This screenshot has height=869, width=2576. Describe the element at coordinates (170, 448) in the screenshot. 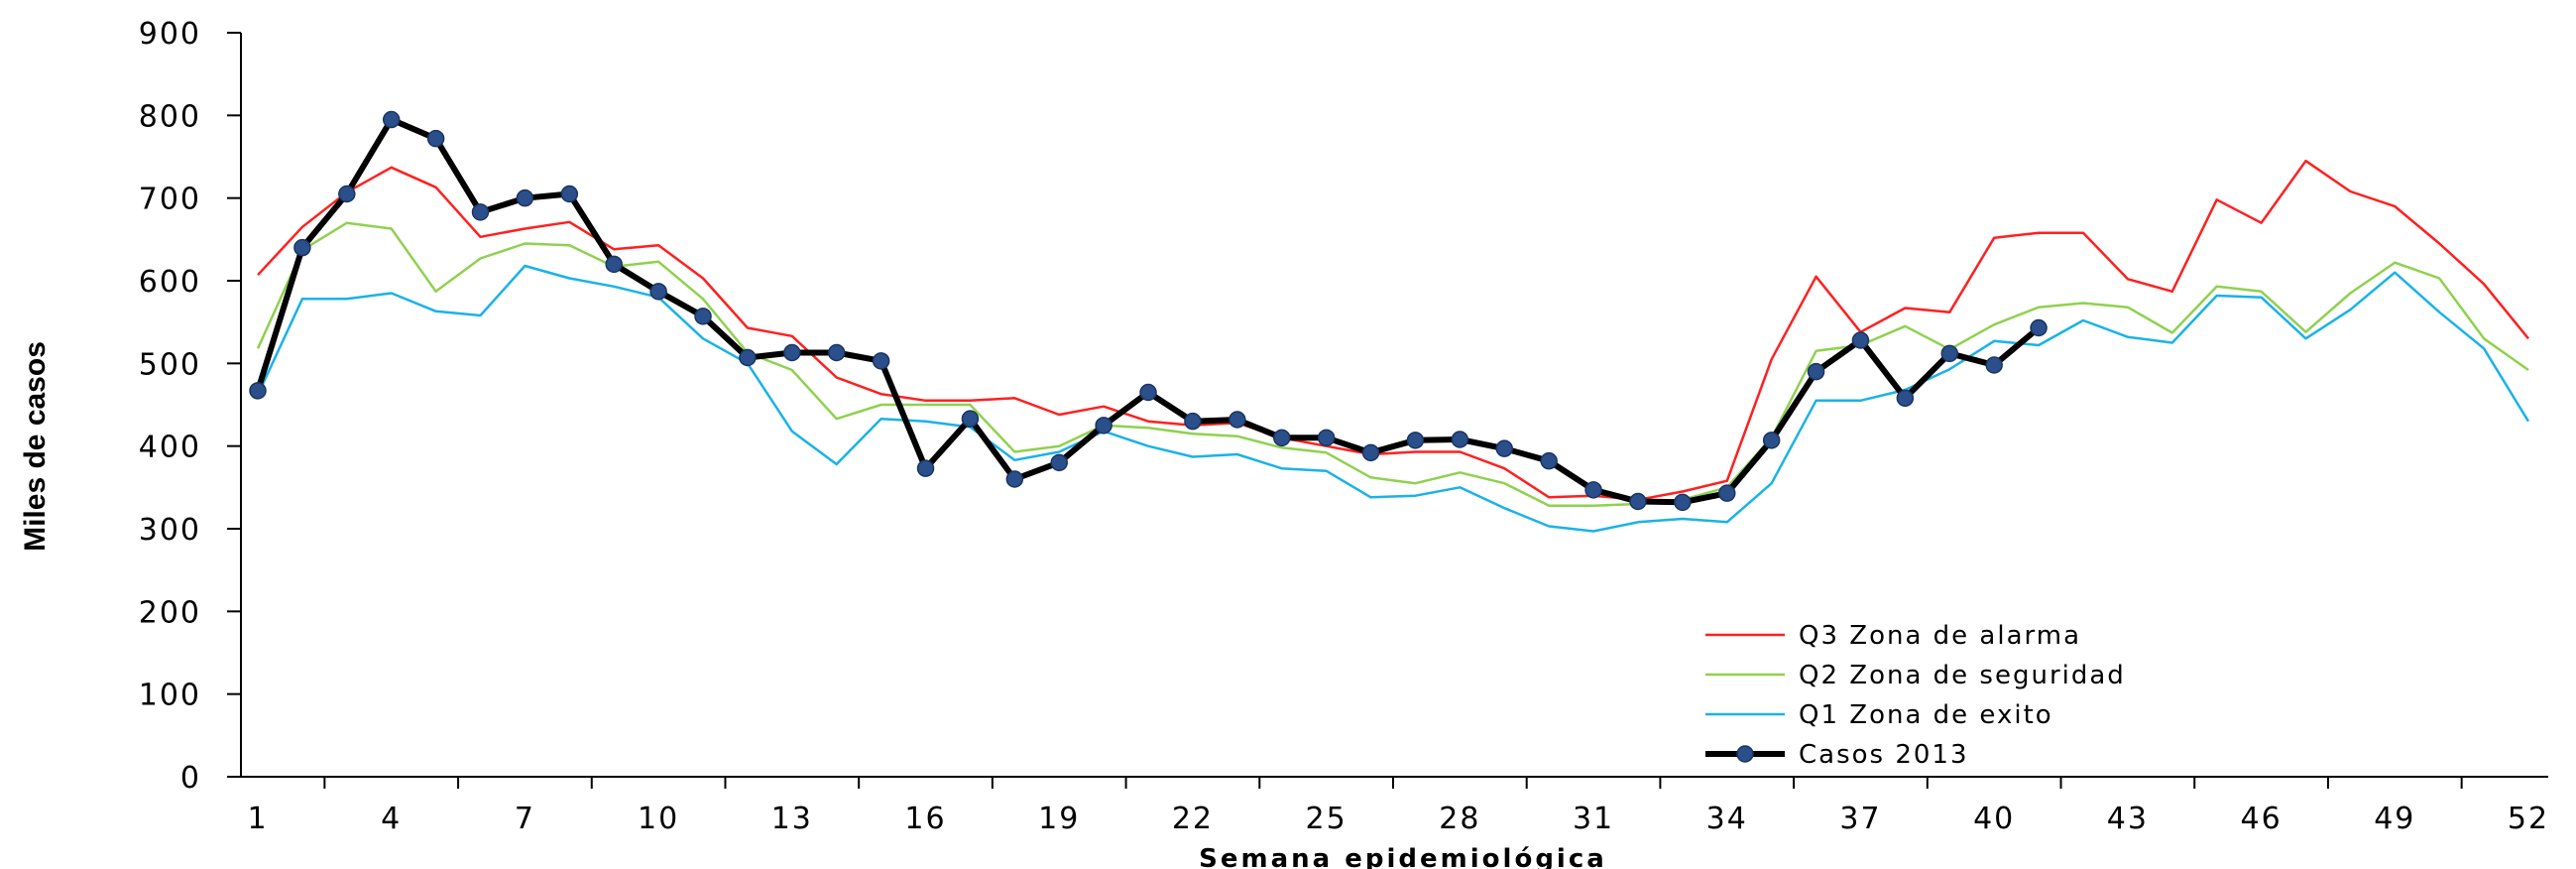

I see `y-tick-label: 400` at that location.